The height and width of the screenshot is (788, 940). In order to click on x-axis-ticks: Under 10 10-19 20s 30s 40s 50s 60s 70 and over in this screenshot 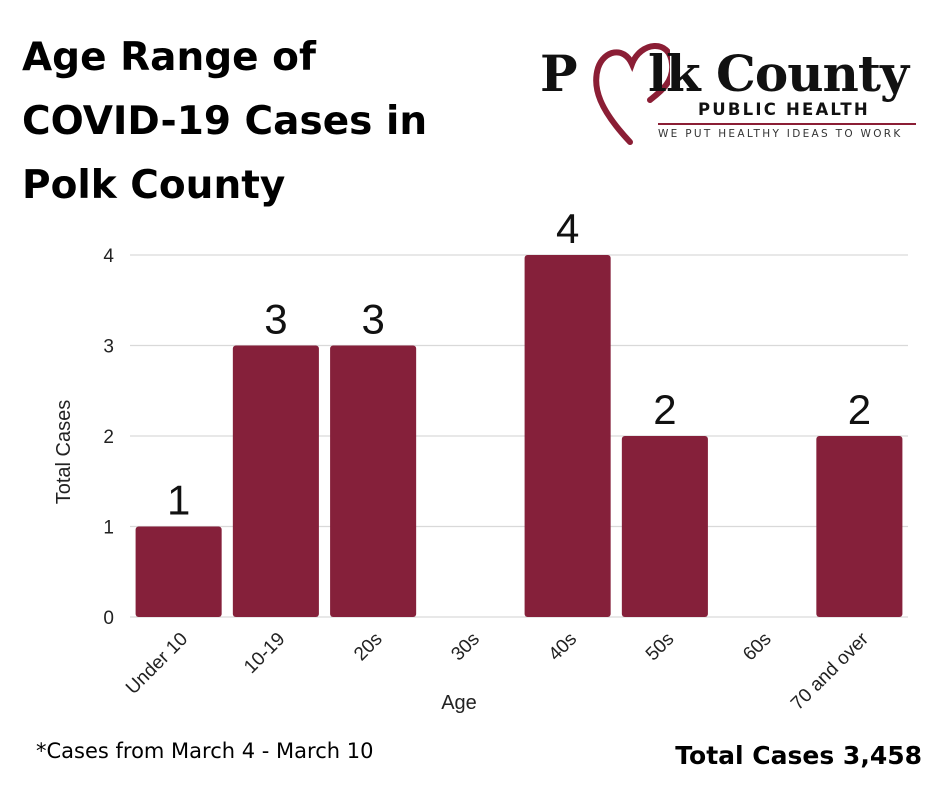, I will do `click(497, 671)`.